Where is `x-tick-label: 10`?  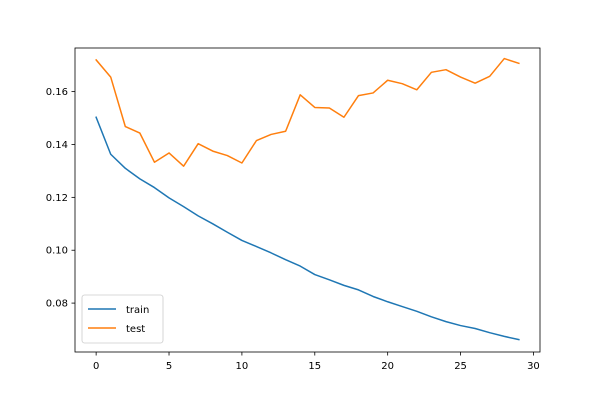
x-tick-label: 10 is located at coordinates (242, 366).